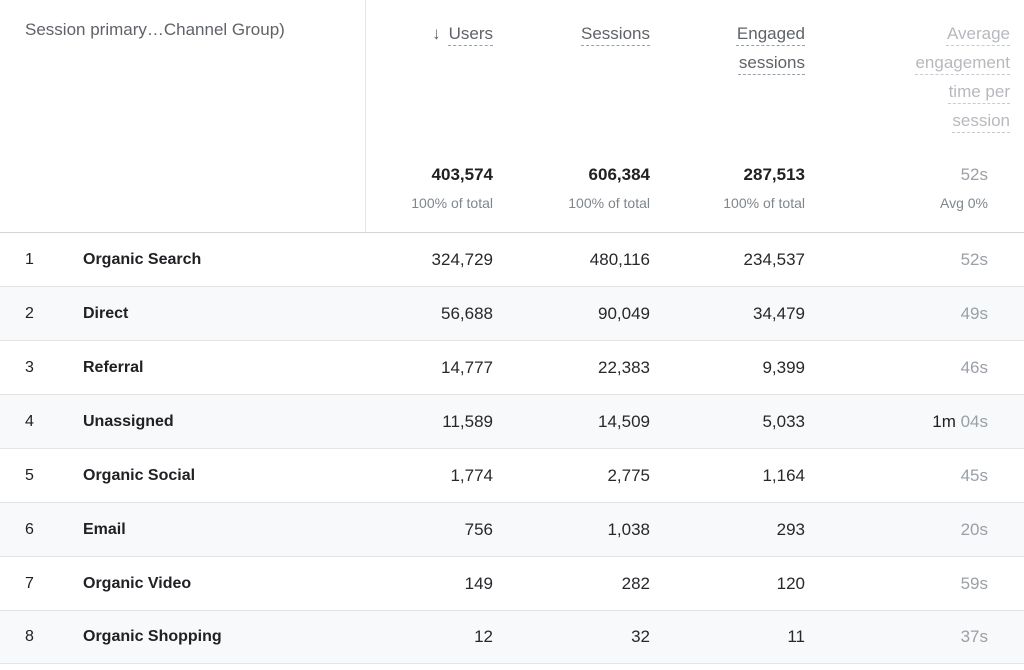 This screenshot has height=670, width=1024. Describe the element at coordinates (29, 529) in the screenshot. I see `row-index: 6` at that location.